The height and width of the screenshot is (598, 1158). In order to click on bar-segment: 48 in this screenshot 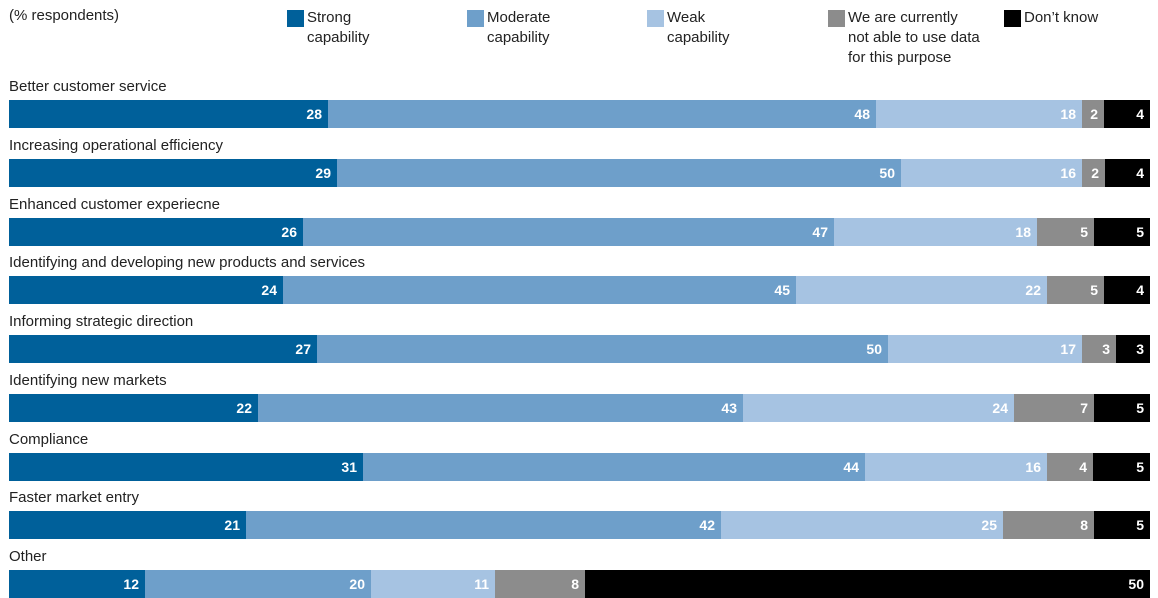, I will do `click(602, 114)`.